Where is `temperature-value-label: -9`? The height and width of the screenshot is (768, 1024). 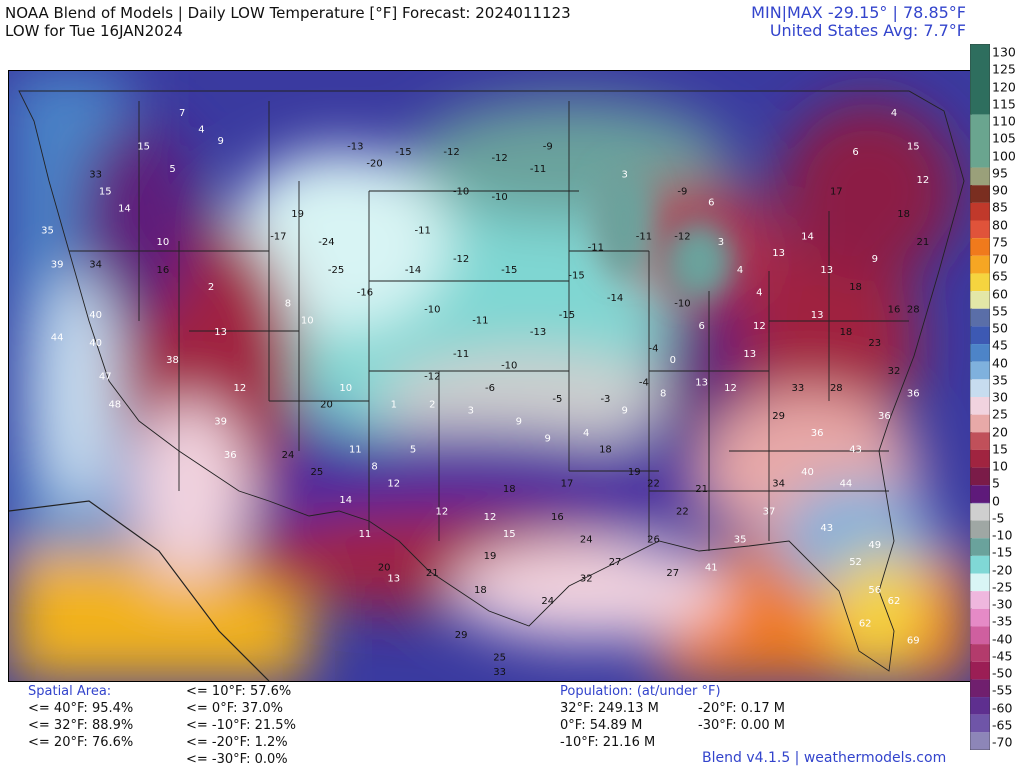
temperature-value-label: -9 is located at coordinates (548, 147).